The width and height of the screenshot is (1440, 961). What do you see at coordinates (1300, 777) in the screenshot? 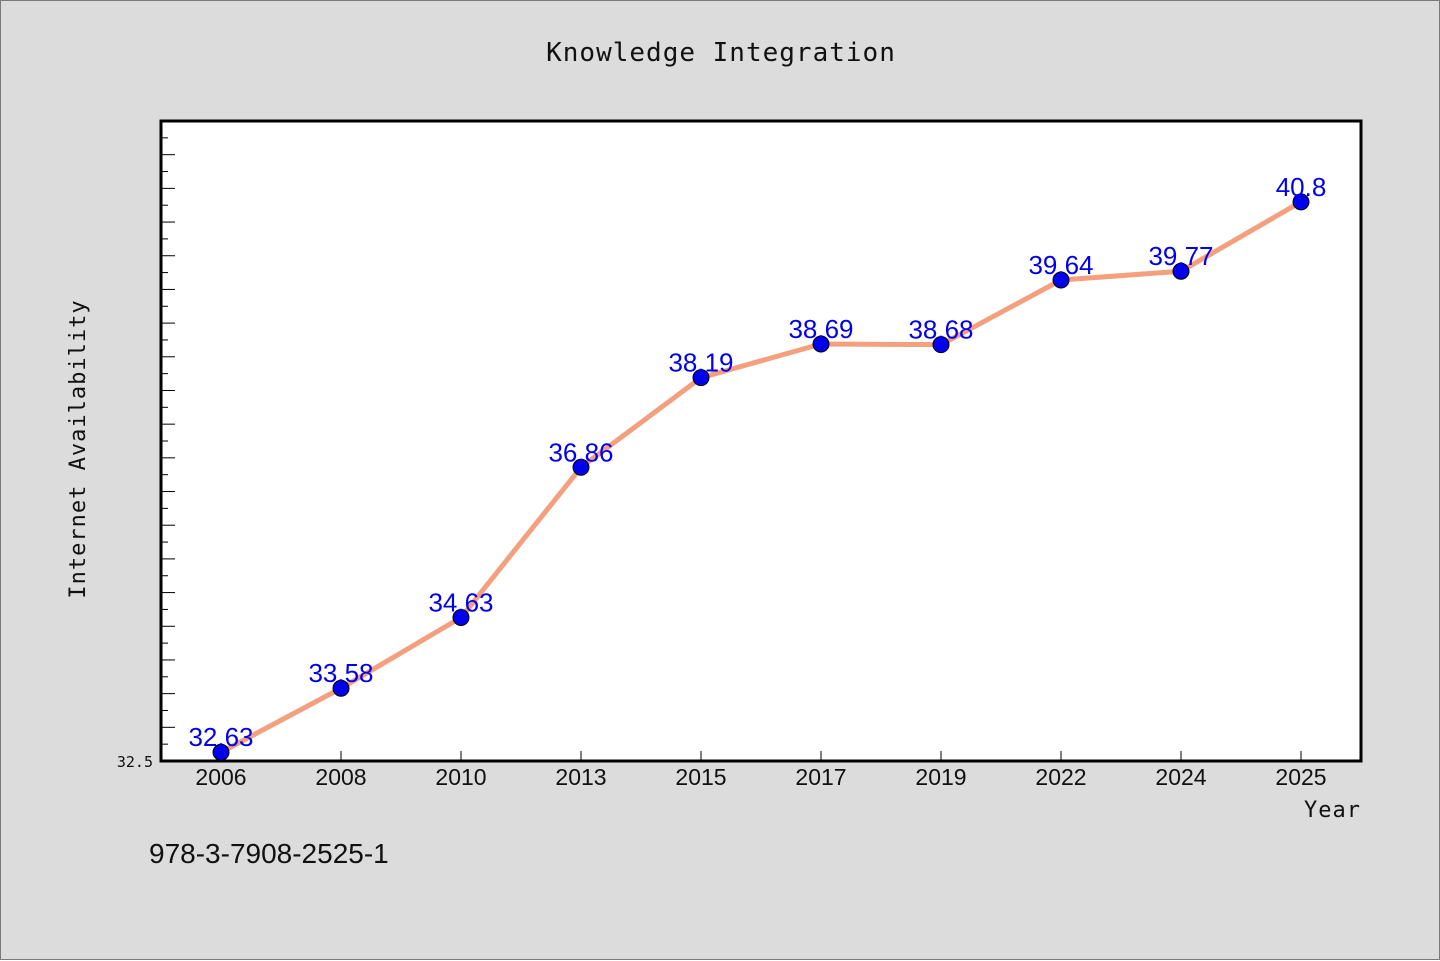
I see `x-tick-label: 2025` at bounding box center [1300, 777].